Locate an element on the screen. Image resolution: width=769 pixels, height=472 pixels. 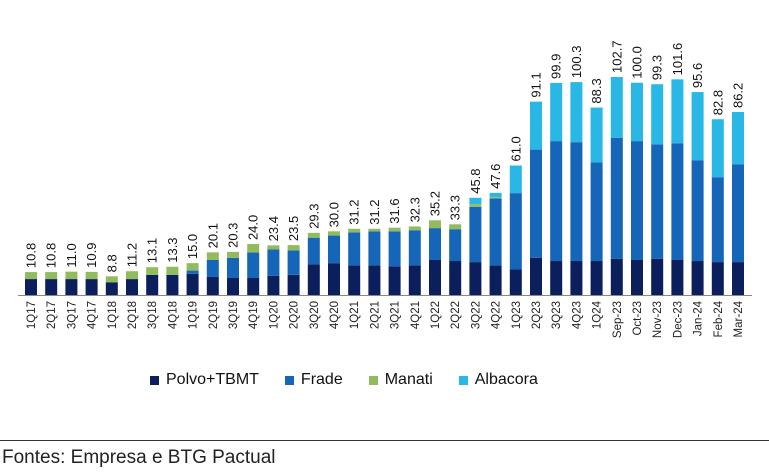
legend-label-frade: Frade is located at coordinates (321, 379).